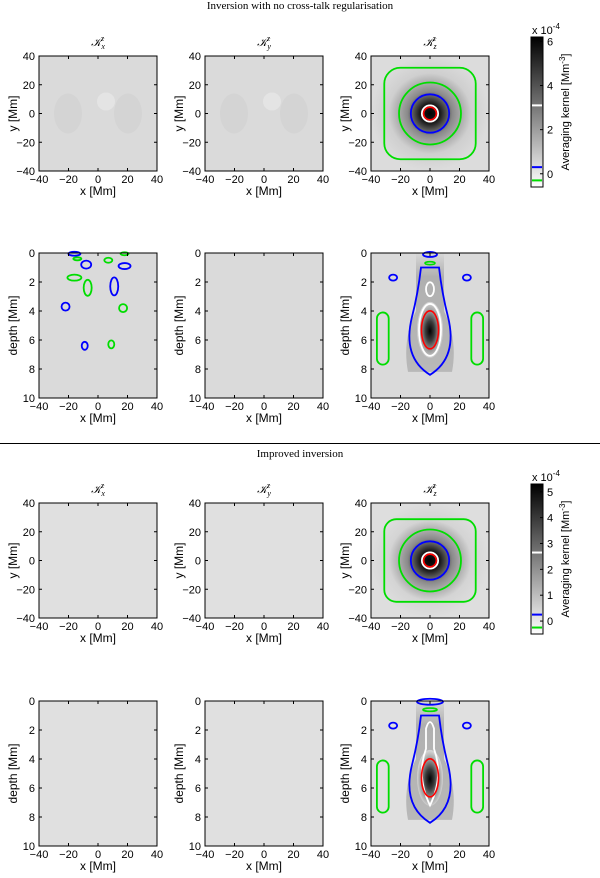 This screenshot has width=600, height=878. I want to click on colorbar-tick-label: 4, so click(550, 87).